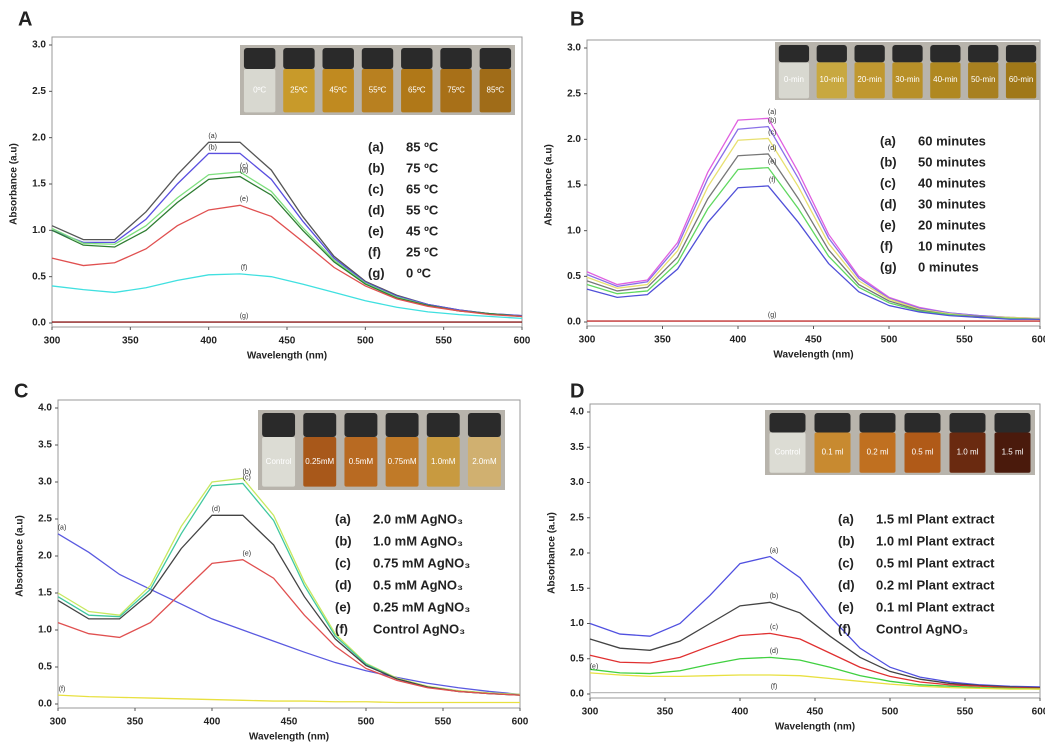 This screenshot has height=746, width=1045. What do you see at coordinates (496, 90) in the screenshot?
I see `vial-label: 85ºC` at bounding box center [496, 90].